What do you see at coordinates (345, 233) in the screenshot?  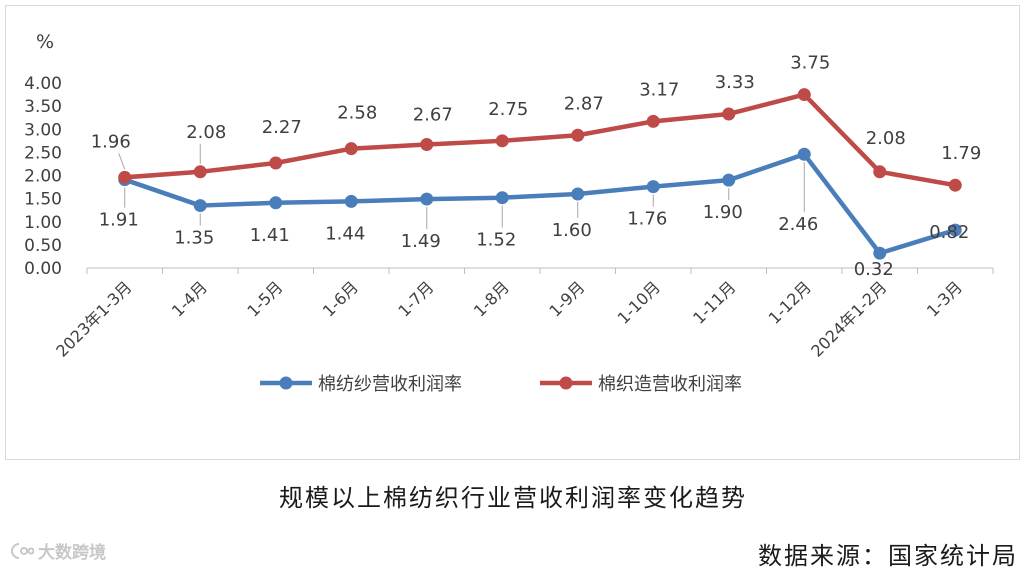 I see `data-label: 1.44` at bounding box center [345, 233].